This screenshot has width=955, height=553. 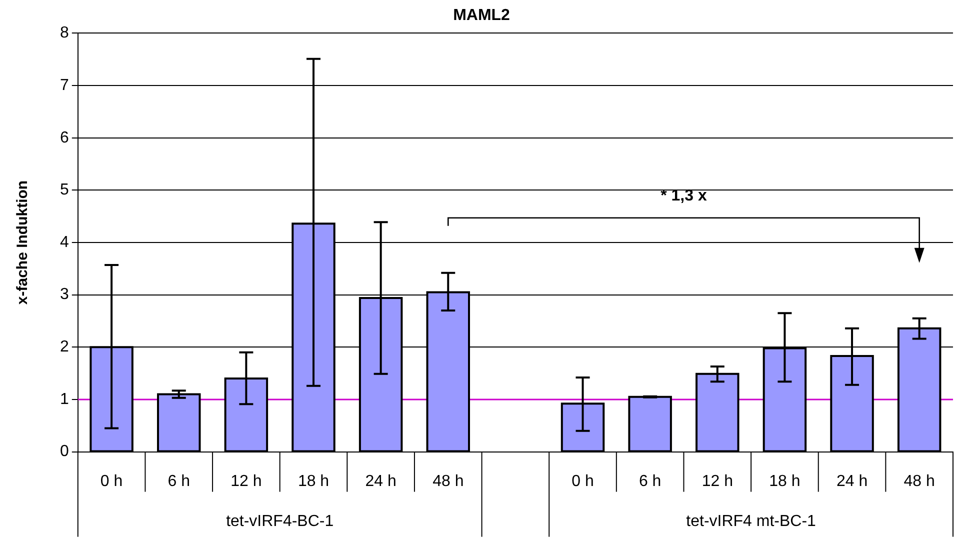 What do you see at coordinates (64, 190) in the screenshot?
I see `y-tick-label: 5` at bounding box center [64, 190].